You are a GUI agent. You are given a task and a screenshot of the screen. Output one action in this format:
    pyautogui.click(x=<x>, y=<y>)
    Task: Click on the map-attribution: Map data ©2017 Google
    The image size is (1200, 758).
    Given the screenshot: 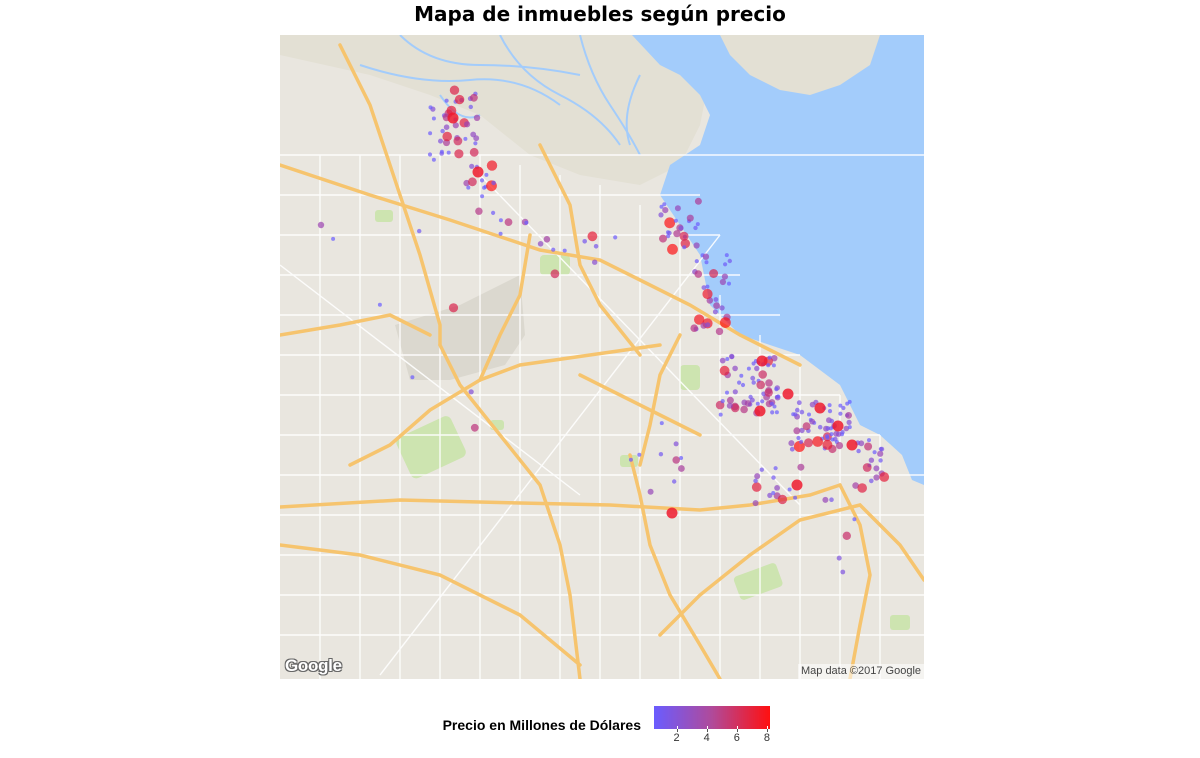 What is the action you would take?
    pyautogui.click(x=861, y=671)
    